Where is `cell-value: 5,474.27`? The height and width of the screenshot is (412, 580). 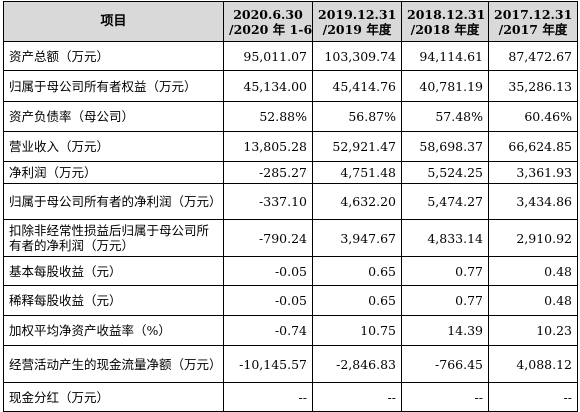
cell-value: 5,474.27 is located at coordinates (445, 201).